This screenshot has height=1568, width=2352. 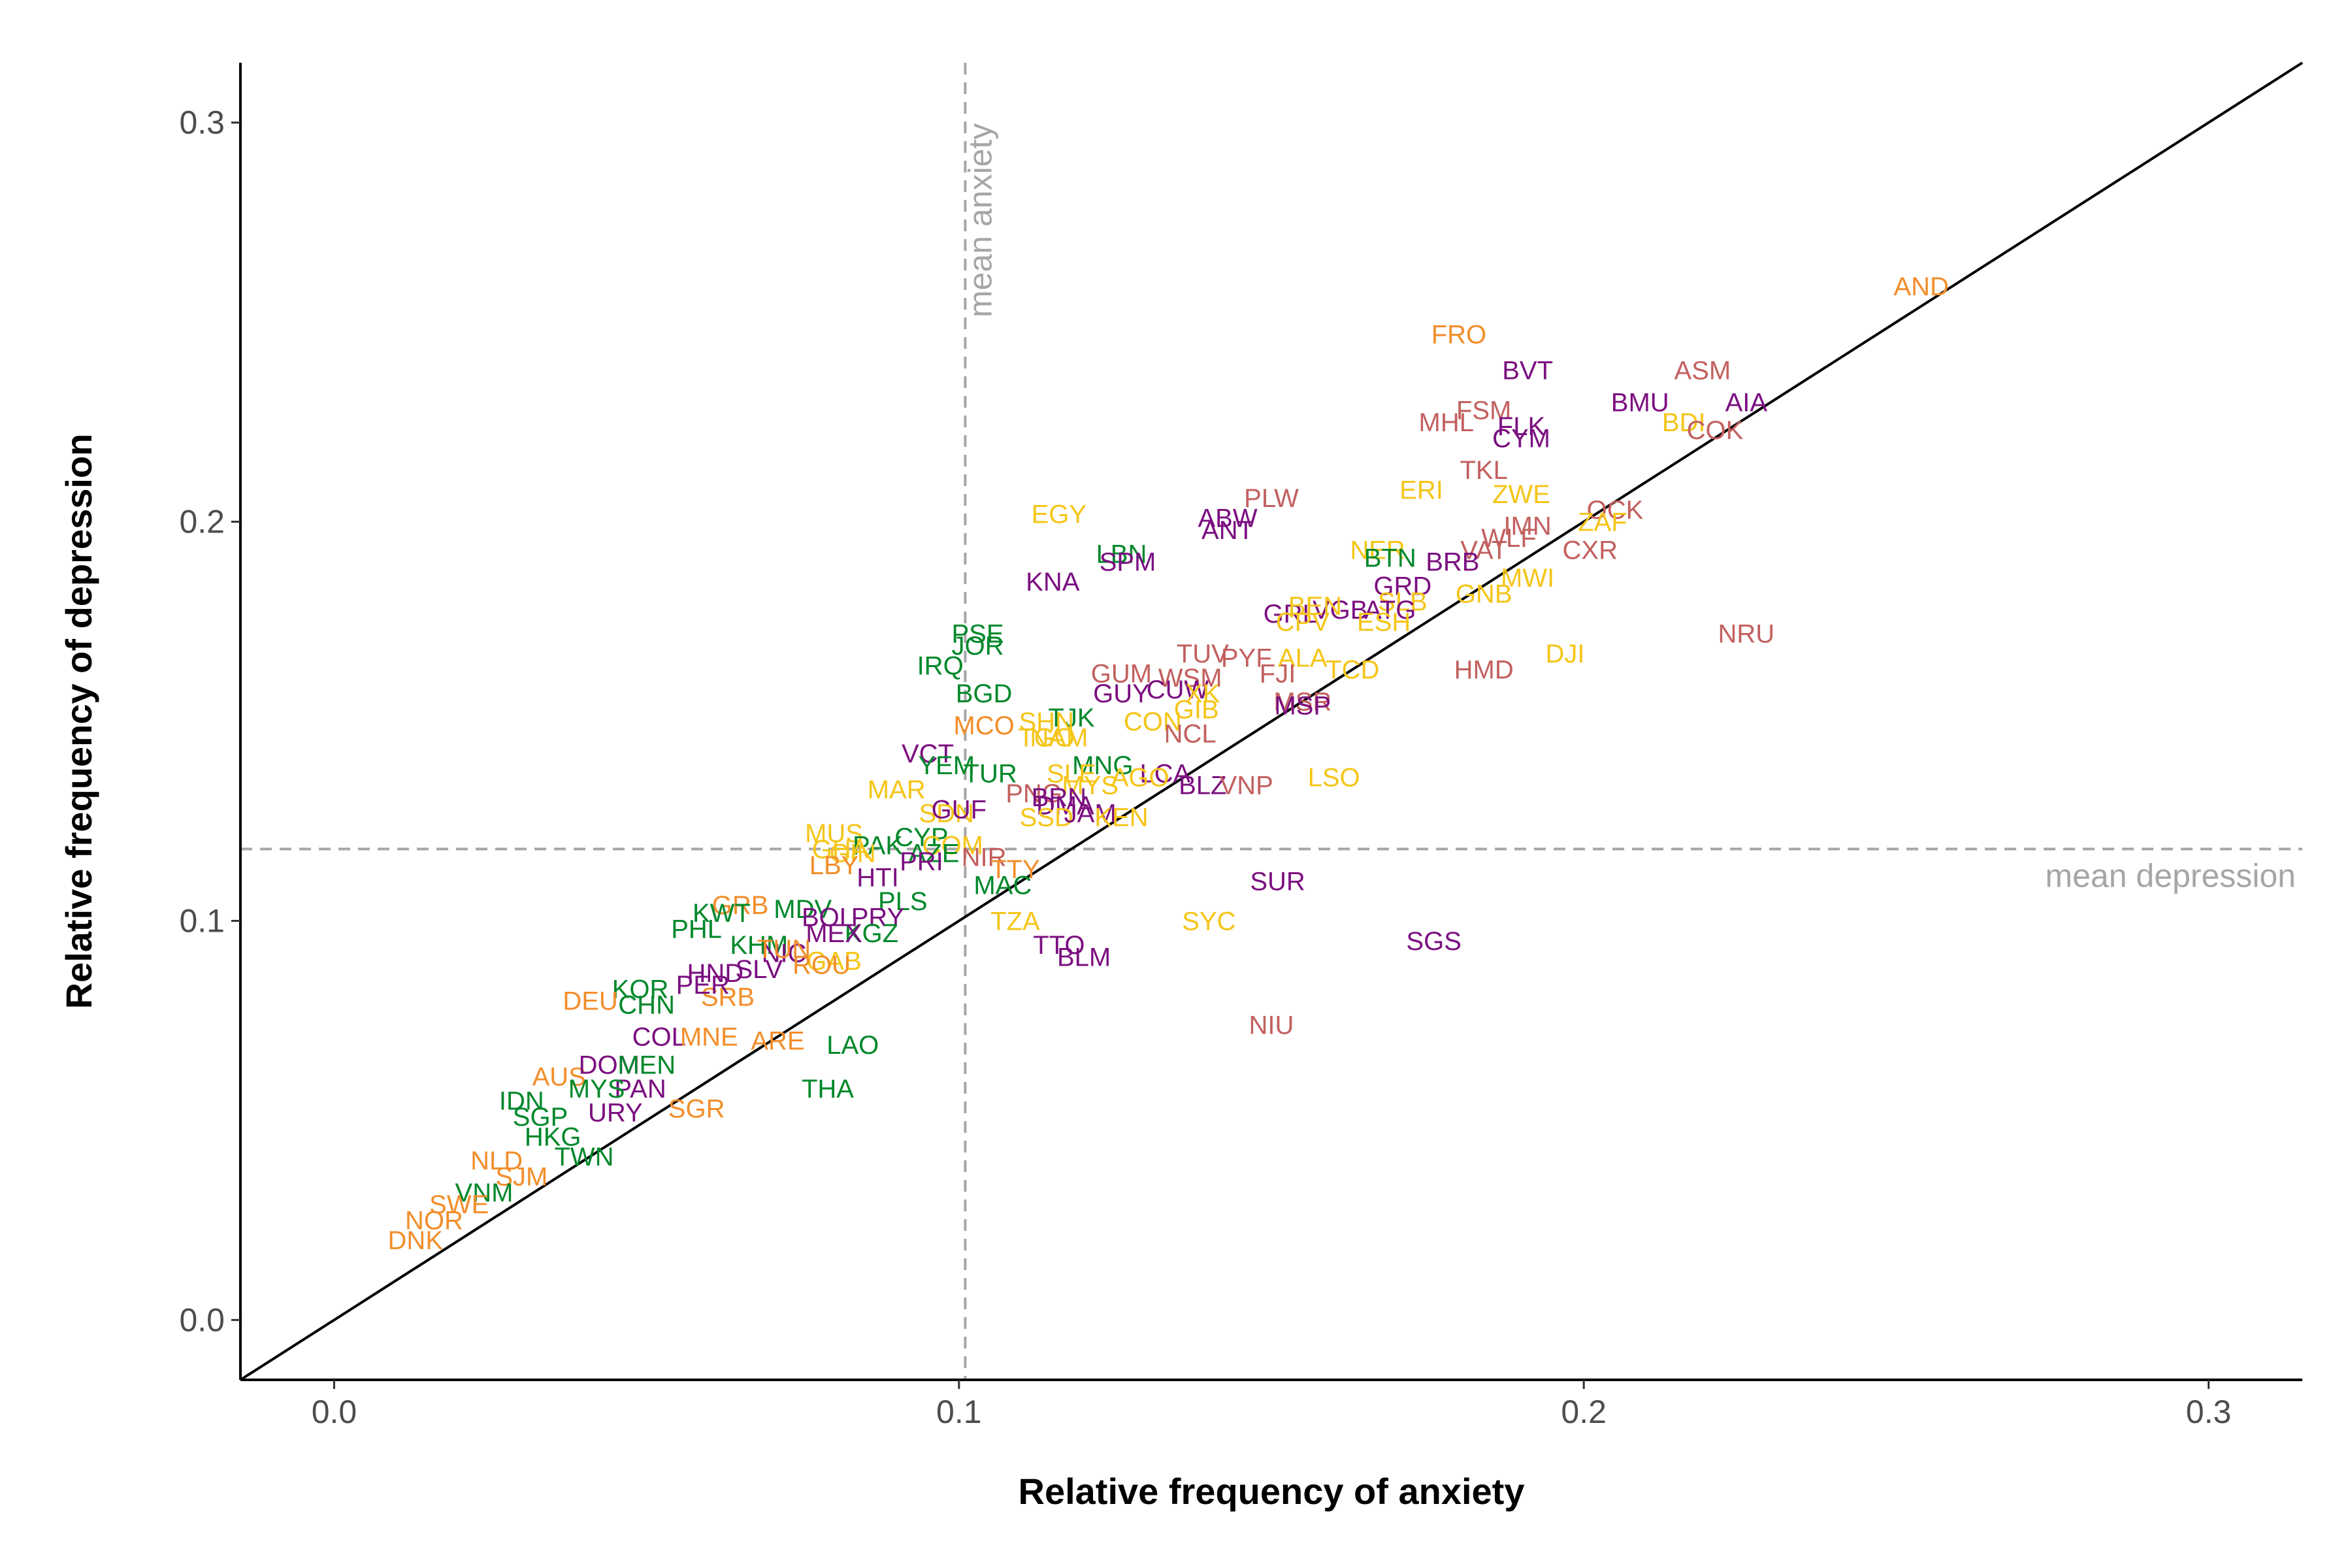 What do you see at coordinates (1046, 818) in the screenshot?
I see `point-label-ssd: SSD` at bounding box center [1046, 818].